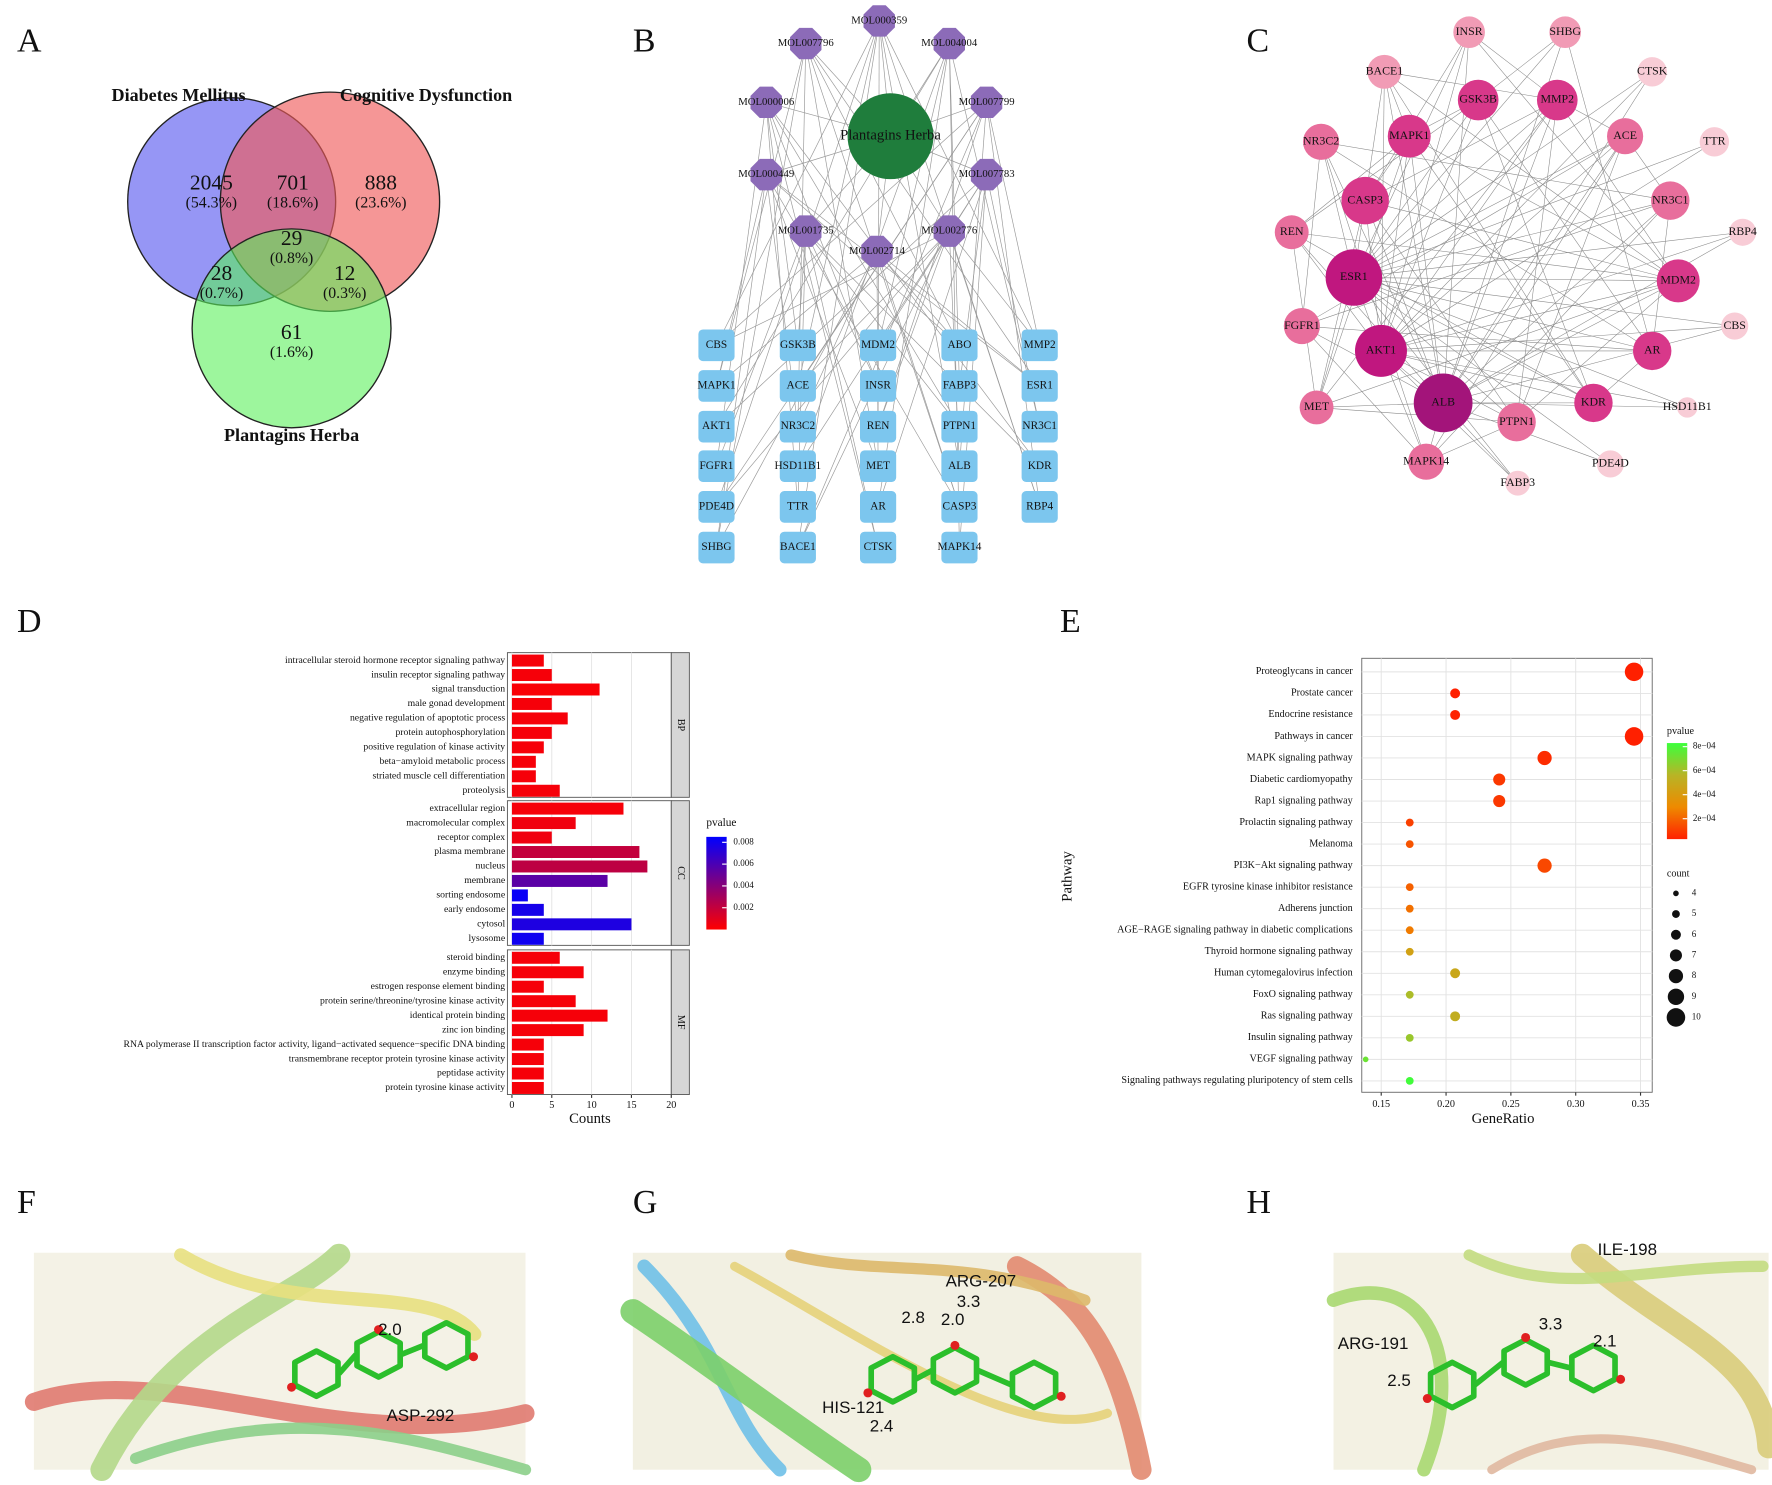 The width and height of the screenshot is (1772, 1485). I want to click on target-label: FABP3, so click(959, 386).